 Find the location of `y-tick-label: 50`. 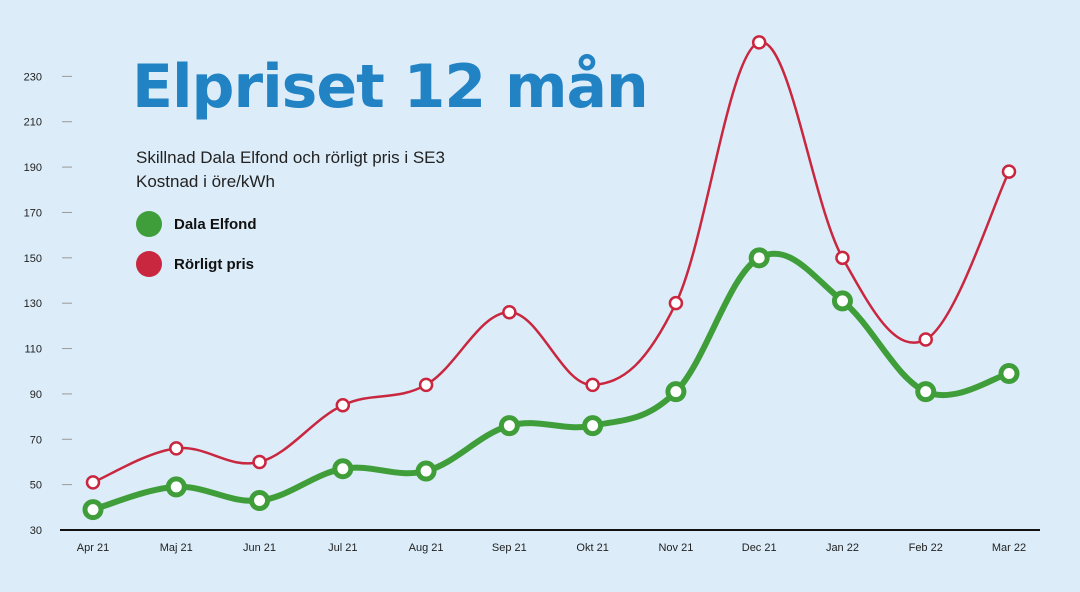

y-tick-label: 50 is located at coordinates (36, 486).